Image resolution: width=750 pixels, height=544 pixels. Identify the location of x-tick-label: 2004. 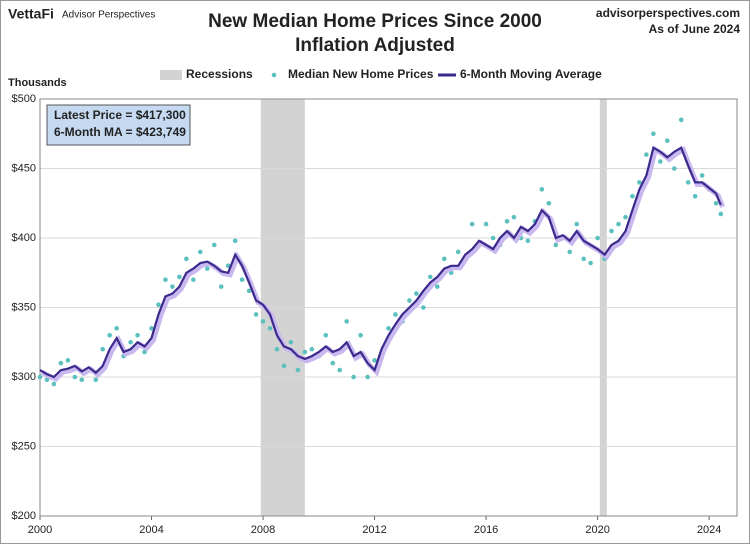
(151, 530).